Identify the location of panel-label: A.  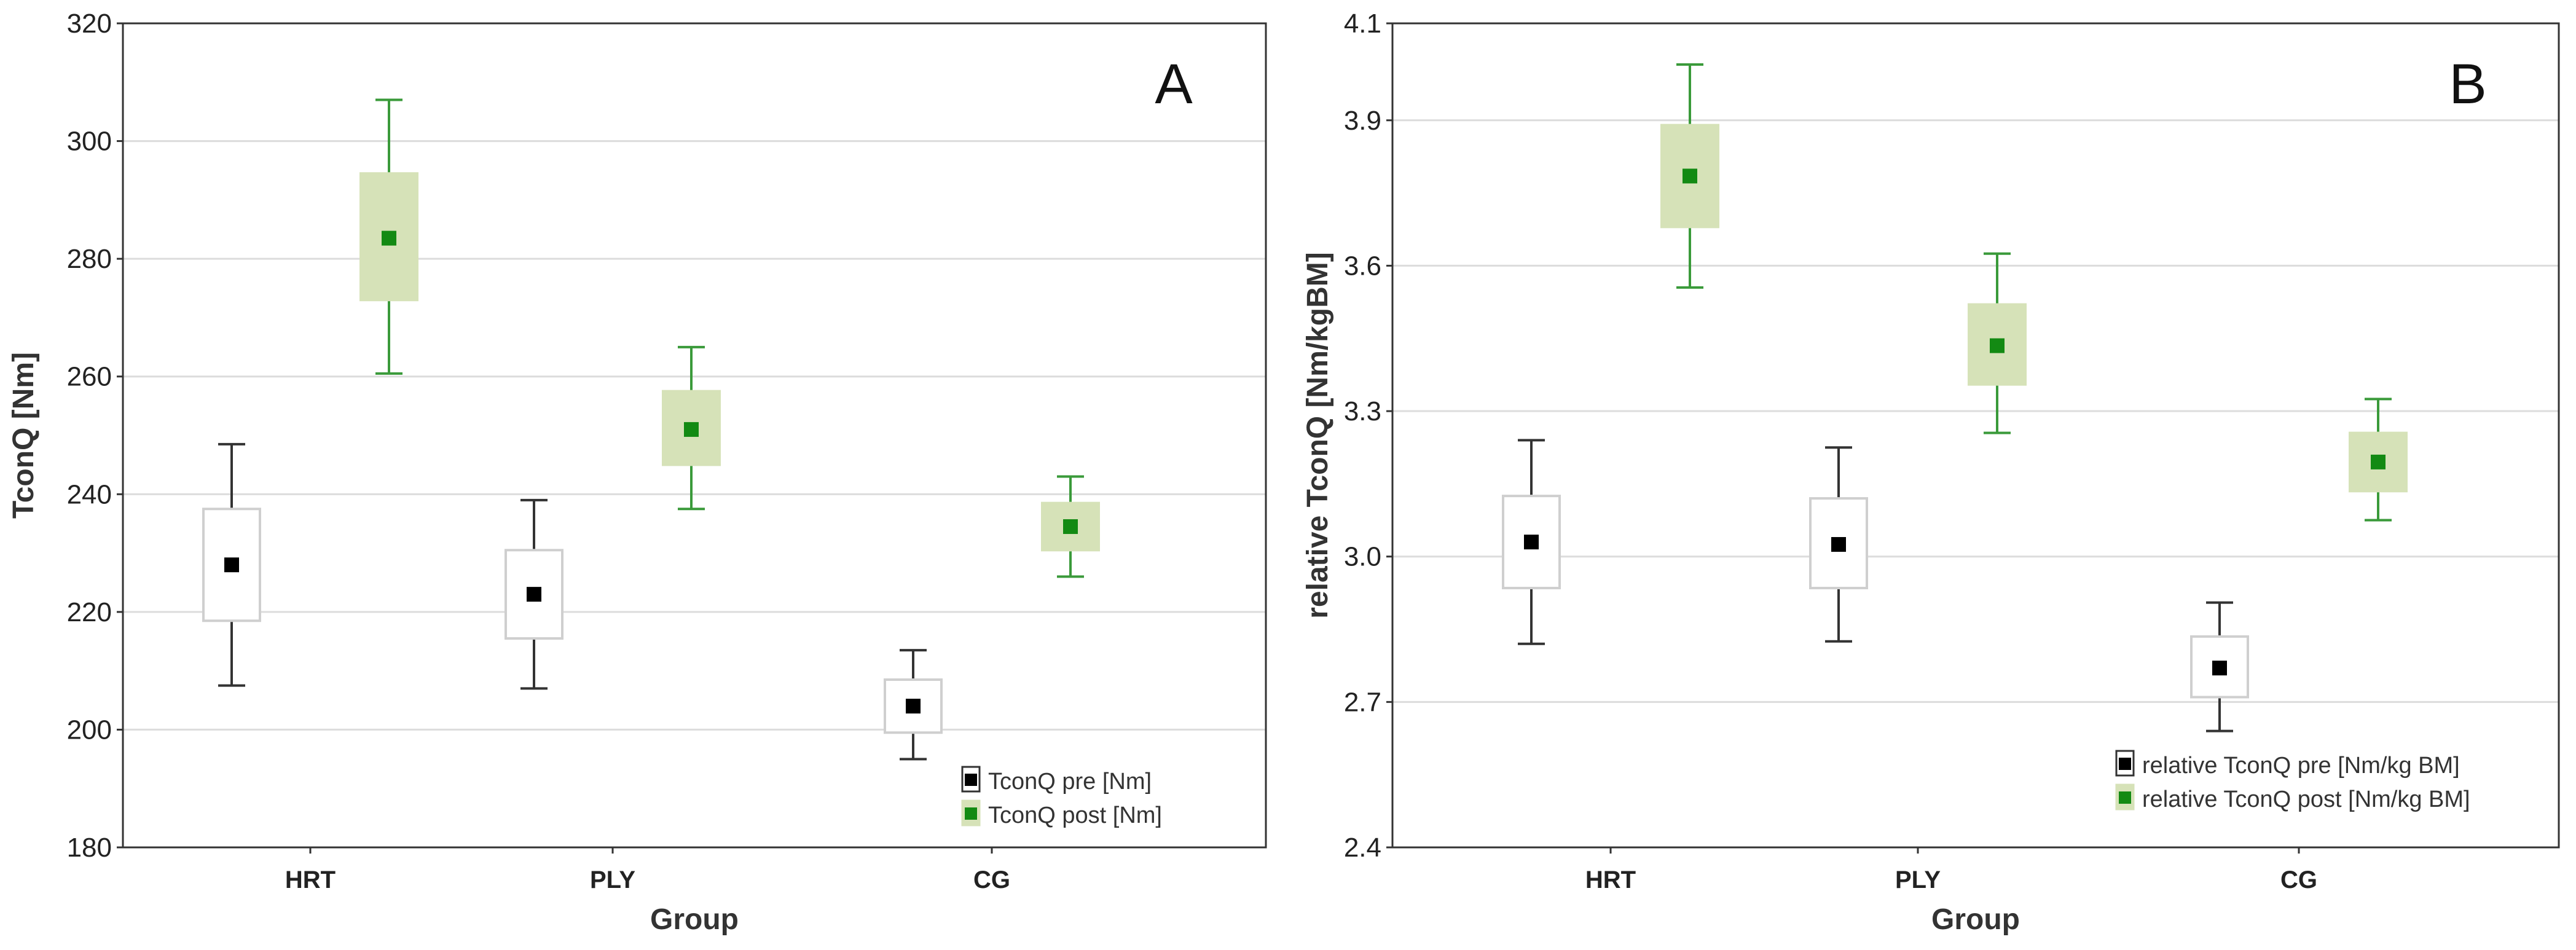
(1174, 84).